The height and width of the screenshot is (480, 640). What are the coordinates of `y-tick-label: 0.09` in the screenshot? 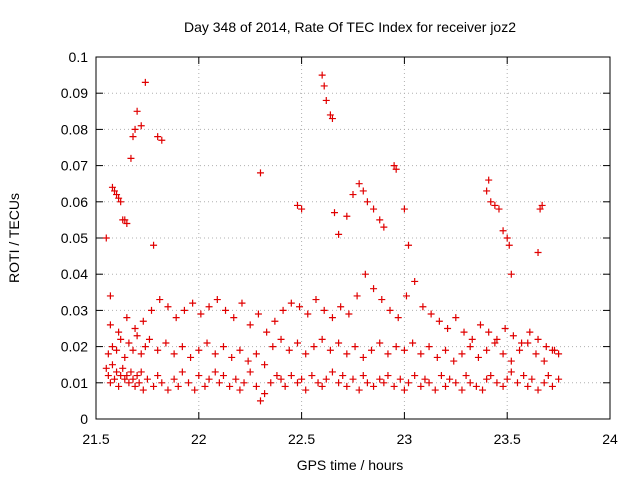 It's located at (74, 93).